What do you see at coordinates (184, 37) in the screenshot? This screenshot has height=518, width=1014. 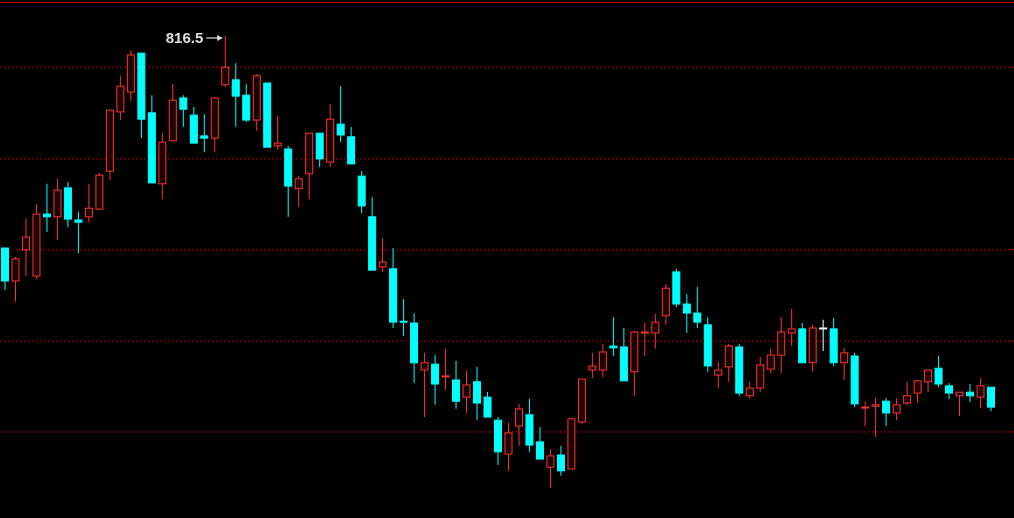 I see `annotation: 816.5` at bounding box center [184, 37].